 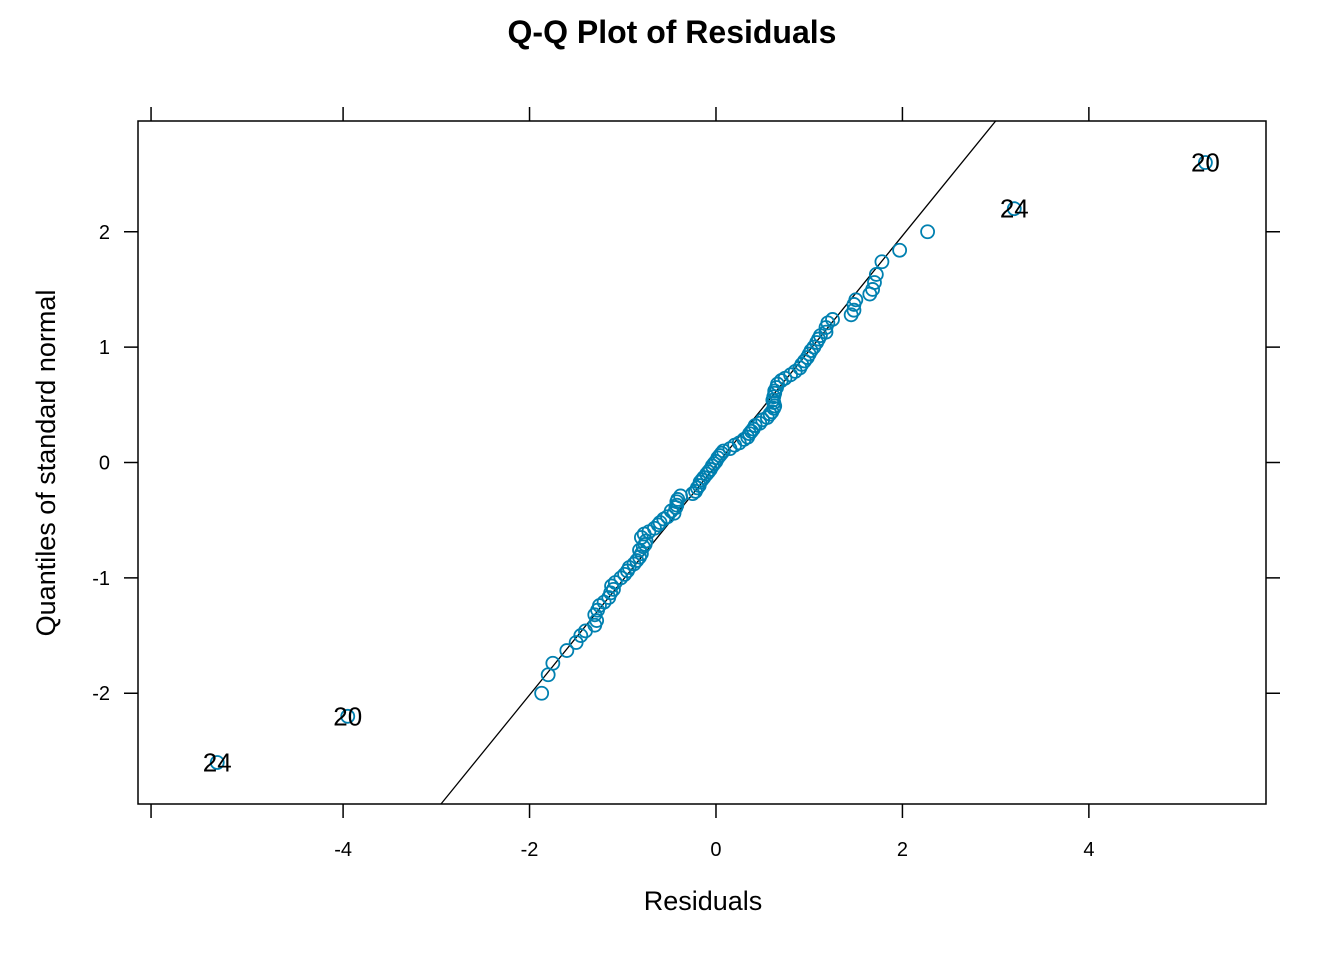 I want to click on y-tick-label: -1, so click(x=101, y=579).